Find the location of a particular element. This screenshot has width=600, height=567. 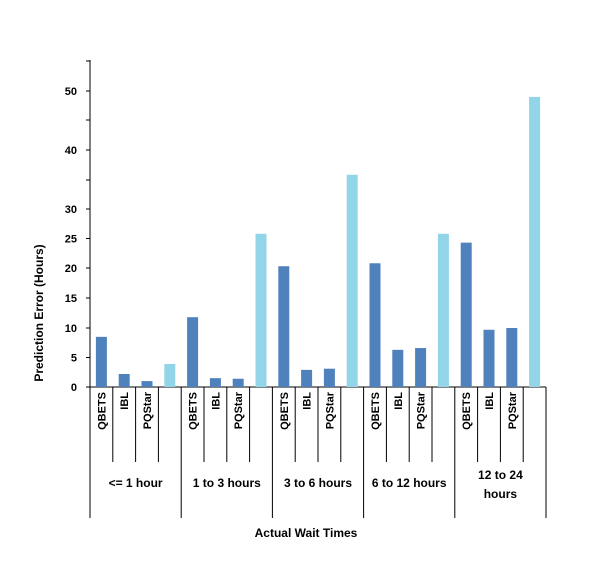

group-label: 1 to 3 hours is located at coordinates (227, 483).